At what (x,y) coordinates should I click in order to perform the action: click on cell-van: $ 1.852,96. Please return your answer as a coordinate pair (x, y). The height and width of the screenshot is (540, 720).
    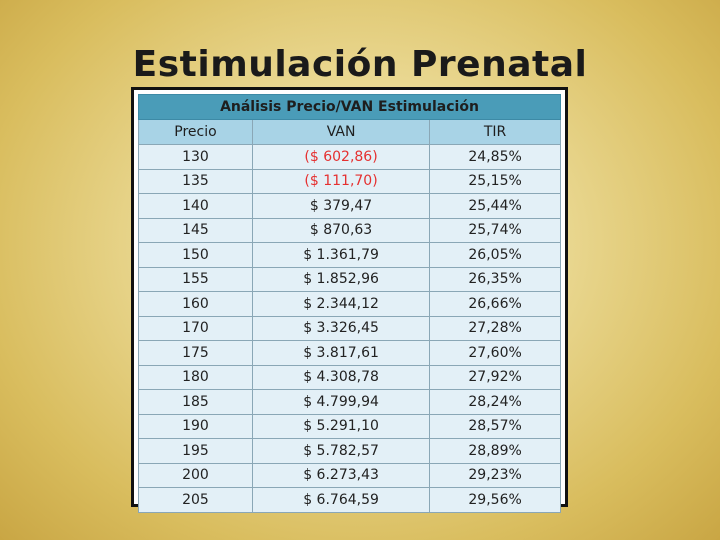
    Looking at the image, I should click on (341, 279).